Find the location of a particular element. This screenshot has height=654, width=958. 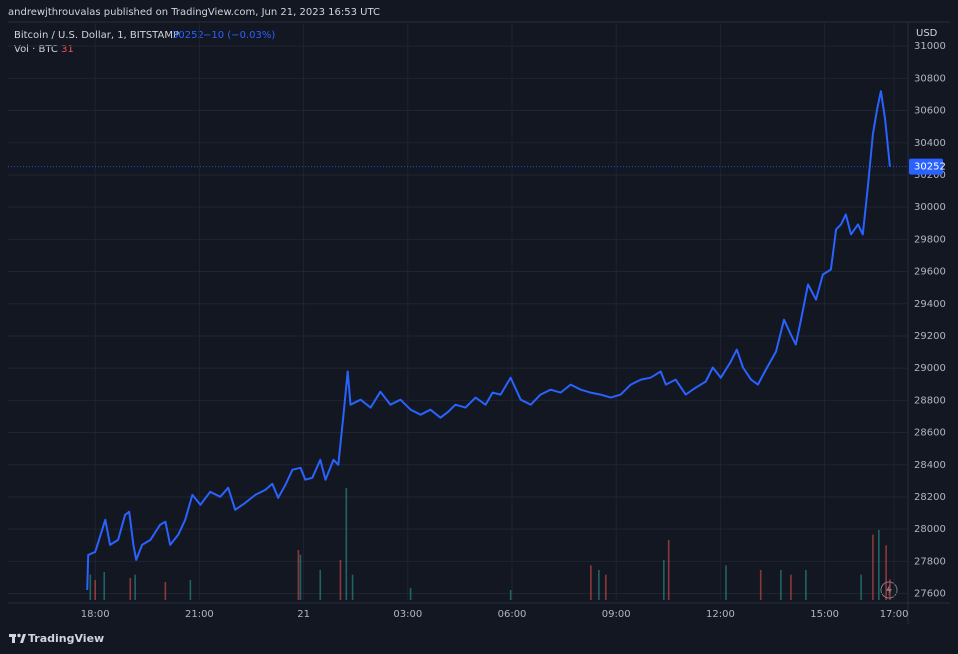

y-tick-label: 28800 is located at coordinates (930, 400).